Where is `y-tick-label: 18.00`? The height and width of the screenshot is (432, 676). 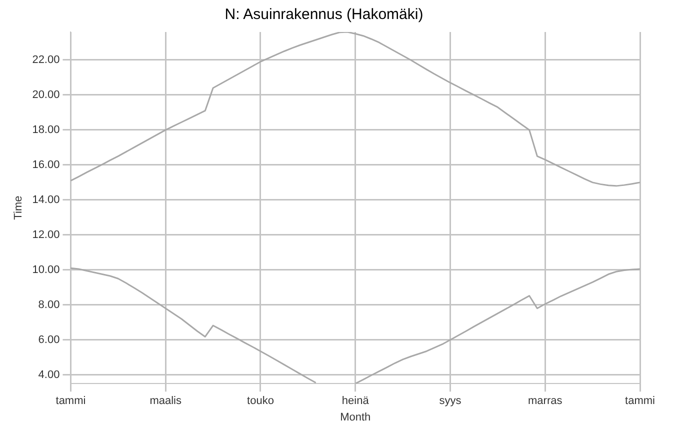 y-tick-label: 18.00 is located at coordinates (46, 130).